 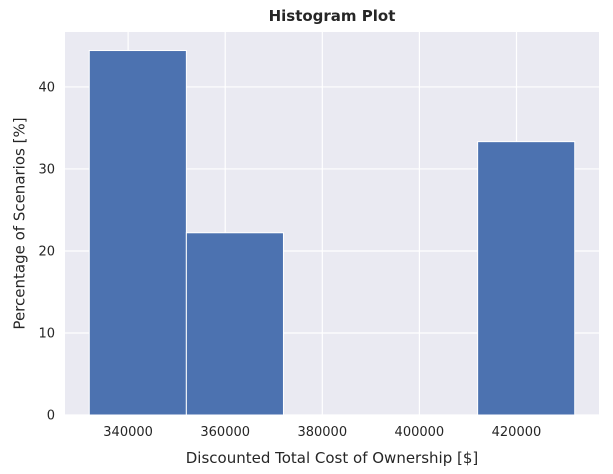 I want to click on y-axis-label: Percentage of Scenarios [%], so click(x=20, y=223).